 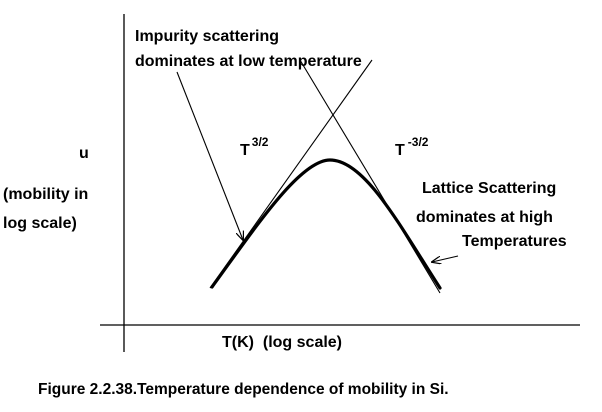 I want to click on lattice-note-line3: Temperatures, so click(x=514, y=241).